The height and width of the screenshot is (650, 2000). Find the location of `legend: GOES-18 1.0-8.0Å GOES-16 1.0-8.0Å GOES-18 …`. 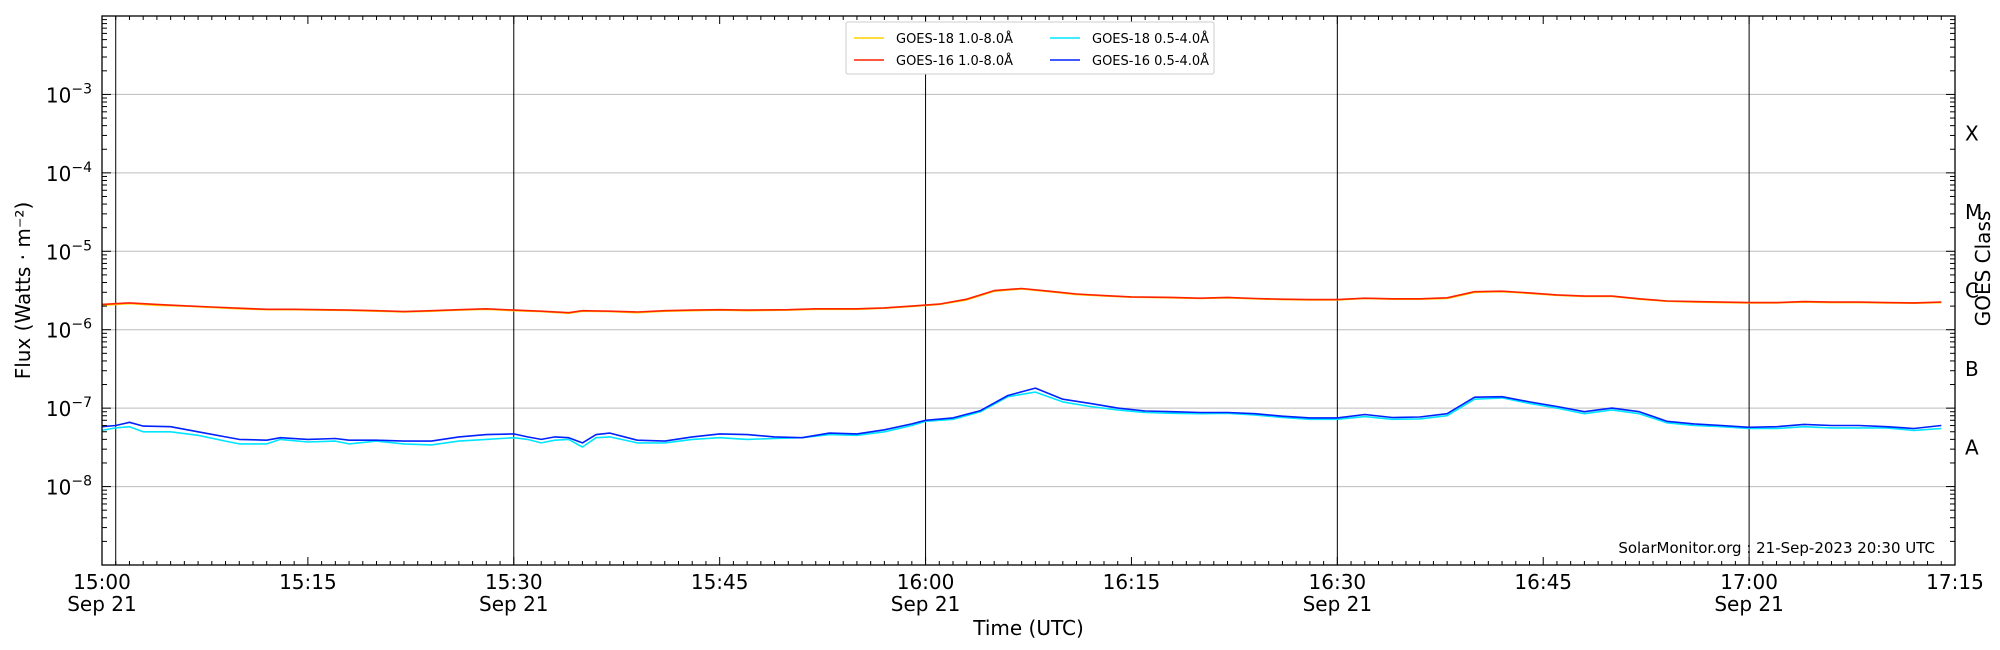

legend: GOES-18 1.0-8.0Å GOES-16 1.0-8.0Å GOES-18 … is located at coordinates (1030, 48).